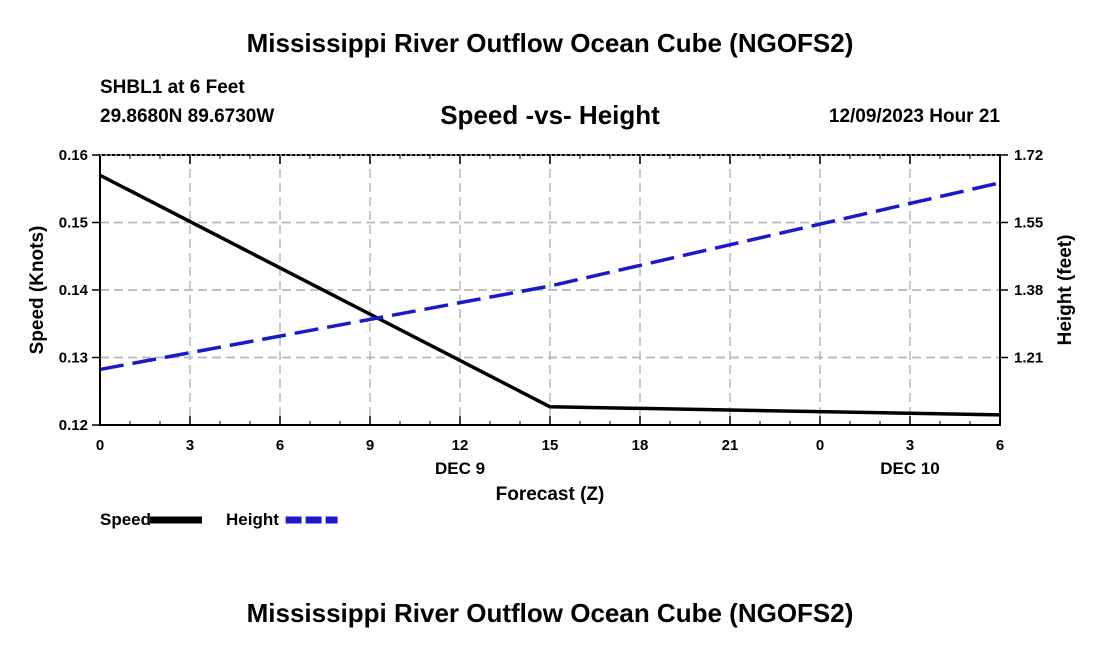 This screenshot has height=650, width=1100. Describe the element at coordinates (730, 445) in the screenshot. I see `x-tick-label: 21` at that location.